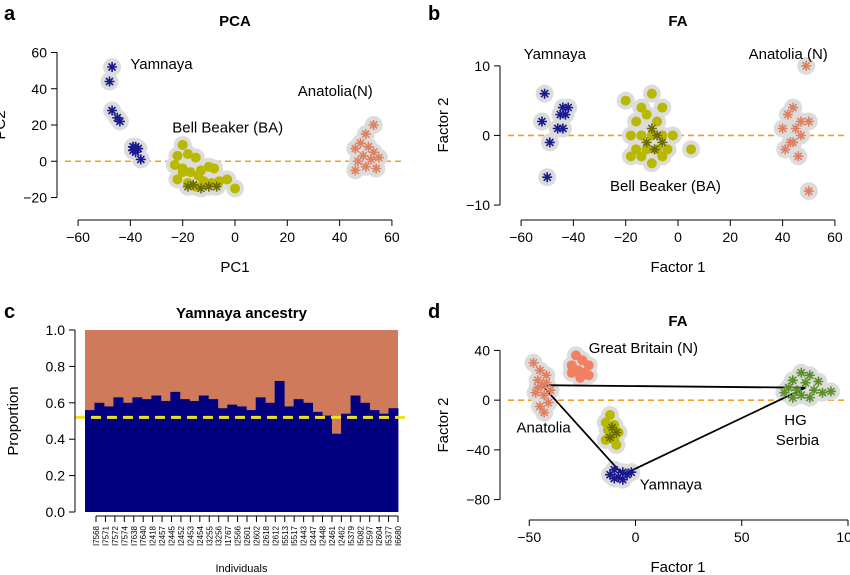  I want to click on x-tick-label: I2443, so click(304, 535).